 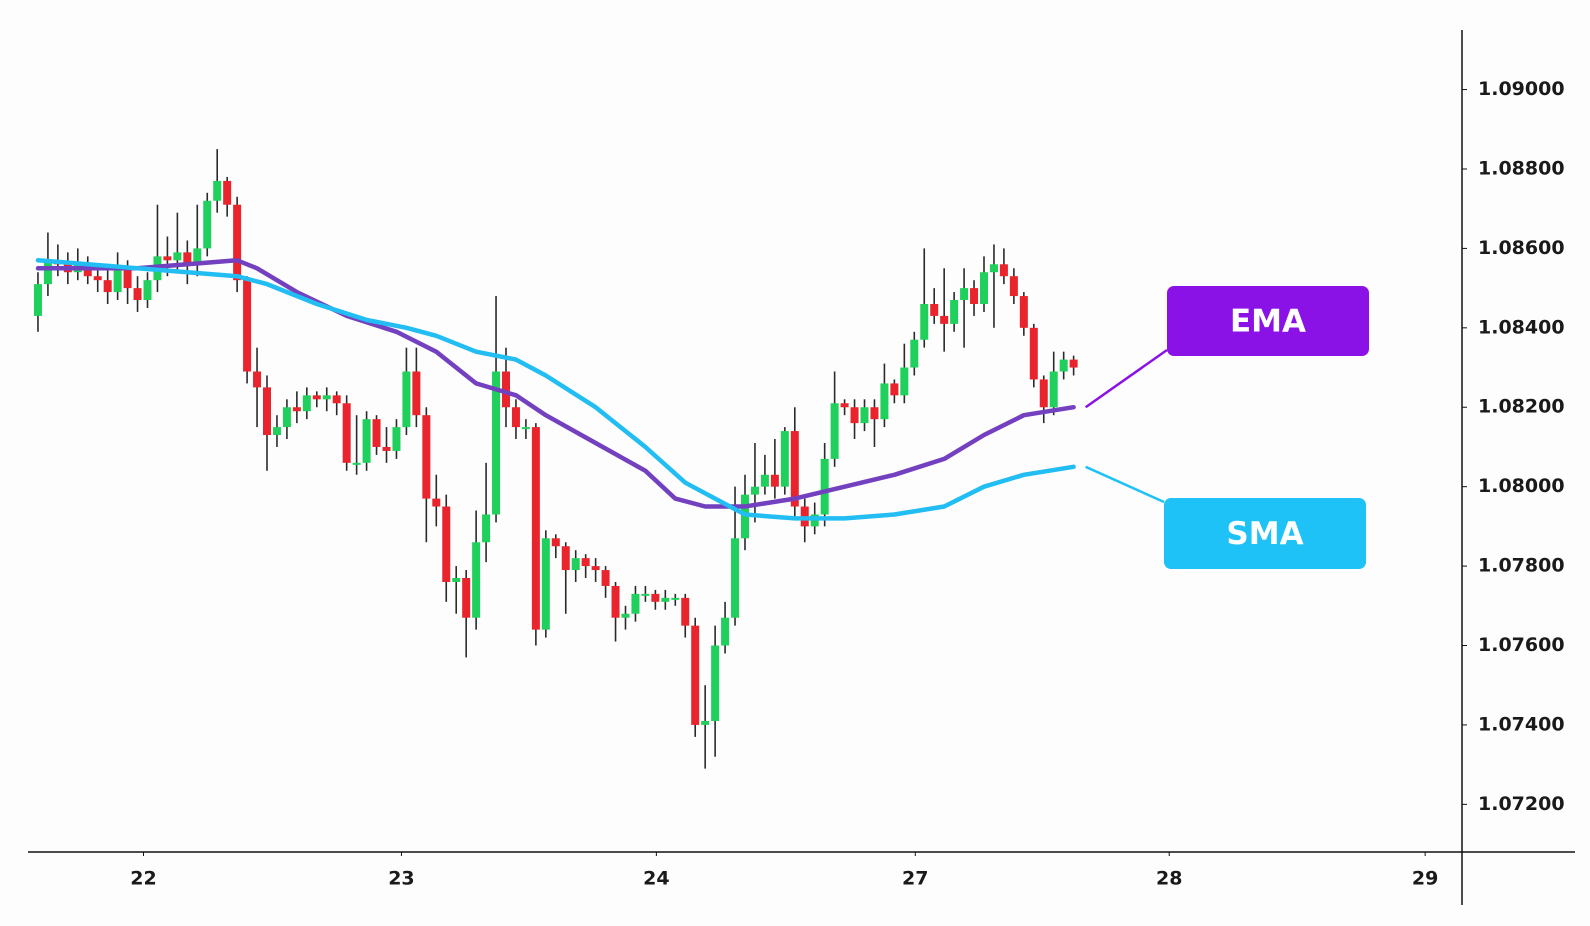 I want to click on y-tick-label: 1.07600, so click(x=1521, y=645).